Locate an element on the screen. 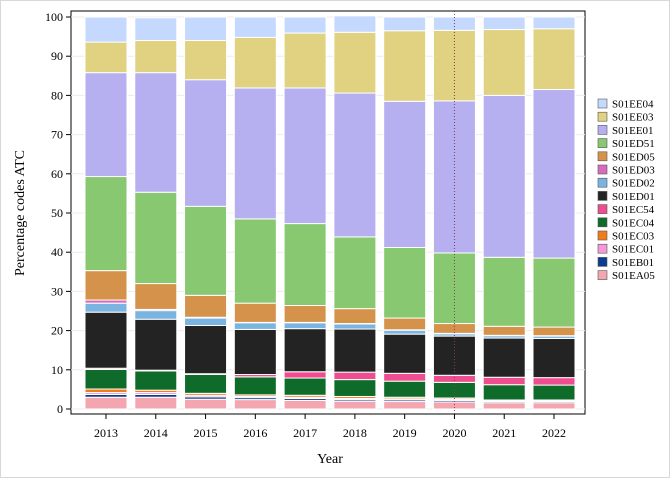  y-tick-label: 100 is located at coordinates (54, 17).